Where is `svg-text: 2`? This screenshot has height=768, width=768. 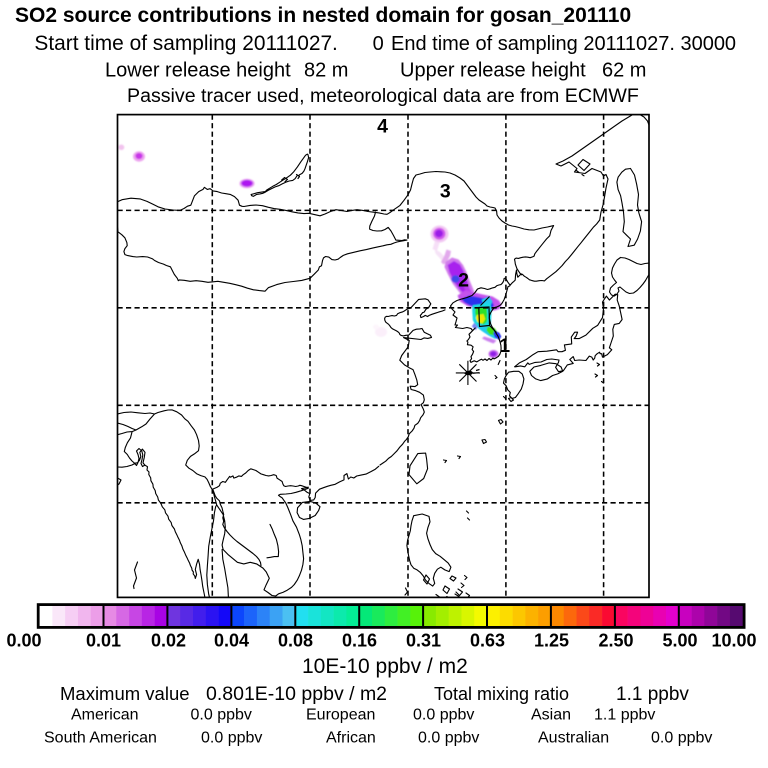
svg-text: 2 is located at coordinates (463, 281).